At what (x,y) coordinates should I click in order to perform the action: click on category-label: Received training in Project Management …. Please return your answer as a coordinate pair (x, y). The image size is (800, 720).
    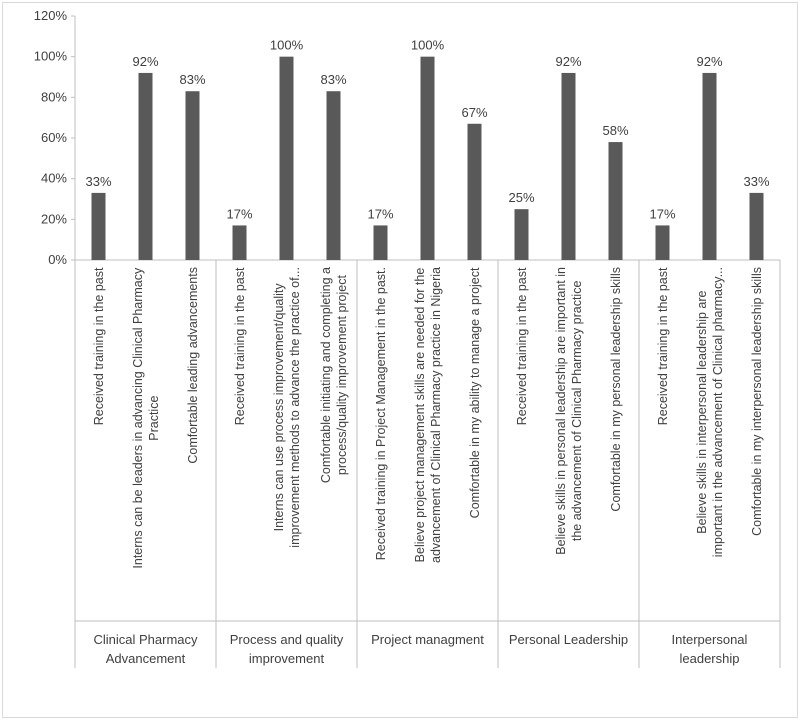
    Looking at the image, I should click on (381, 413).